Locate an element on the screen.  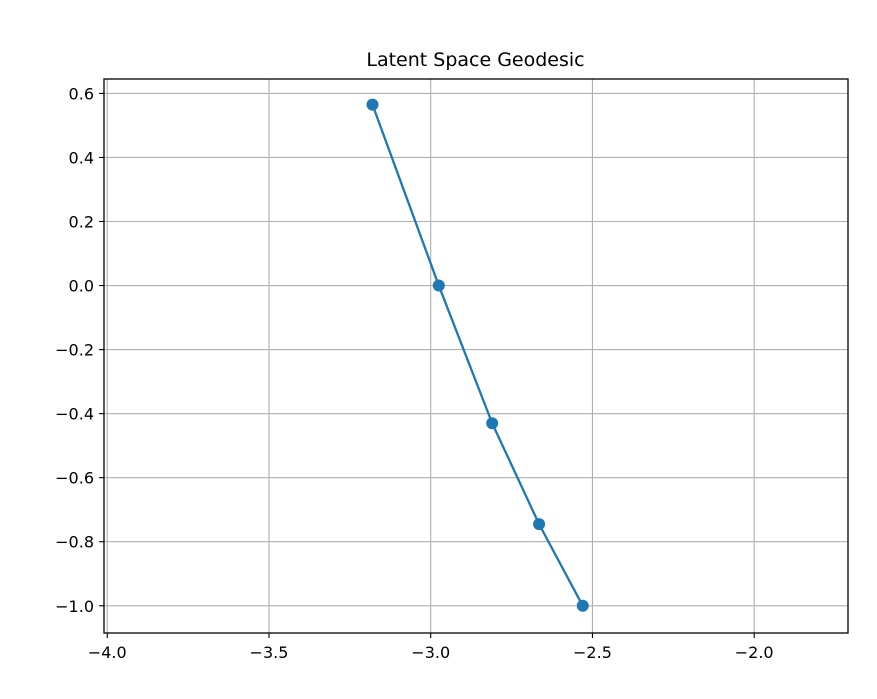
y-tick-label: 0.2 is located at coordinates (81, 222).